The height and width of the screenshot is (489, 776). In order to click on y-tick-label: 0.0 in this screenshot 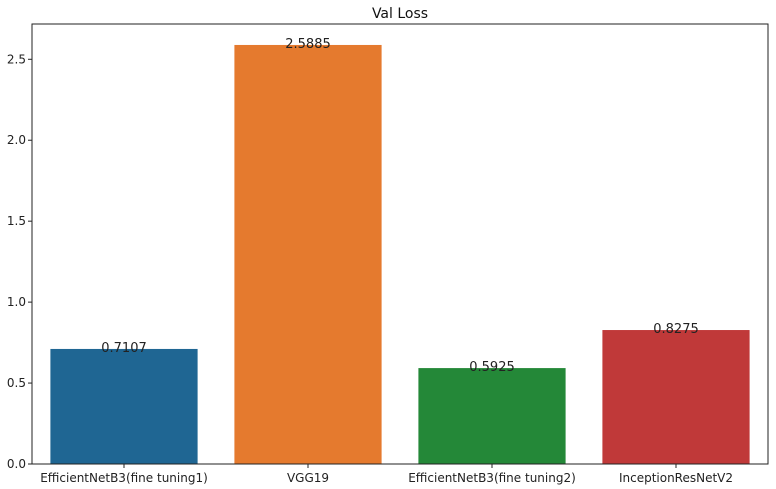, I will do `click(16, 464)`.